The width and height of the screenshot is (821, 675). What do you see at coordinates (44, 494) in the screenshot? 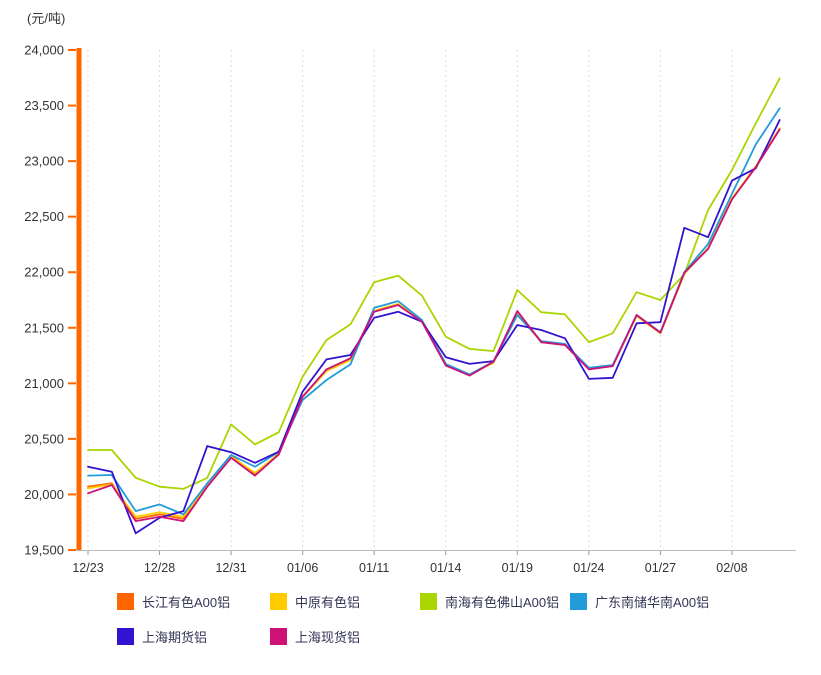
I see `y-tick-label: 20,000` at bounding box center [44, 494].